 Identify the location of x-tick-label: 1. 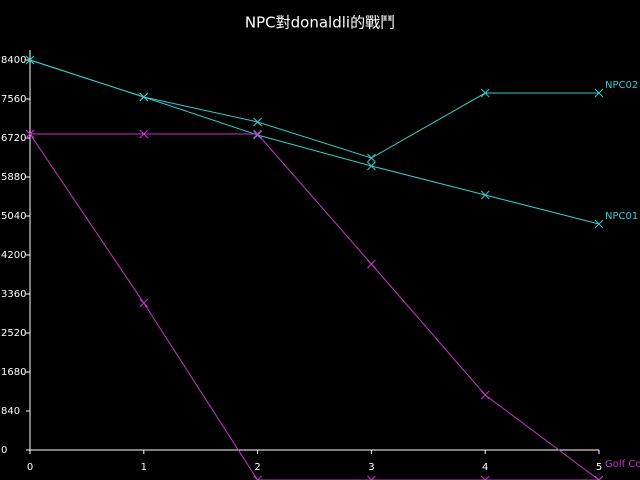
(144, 467).